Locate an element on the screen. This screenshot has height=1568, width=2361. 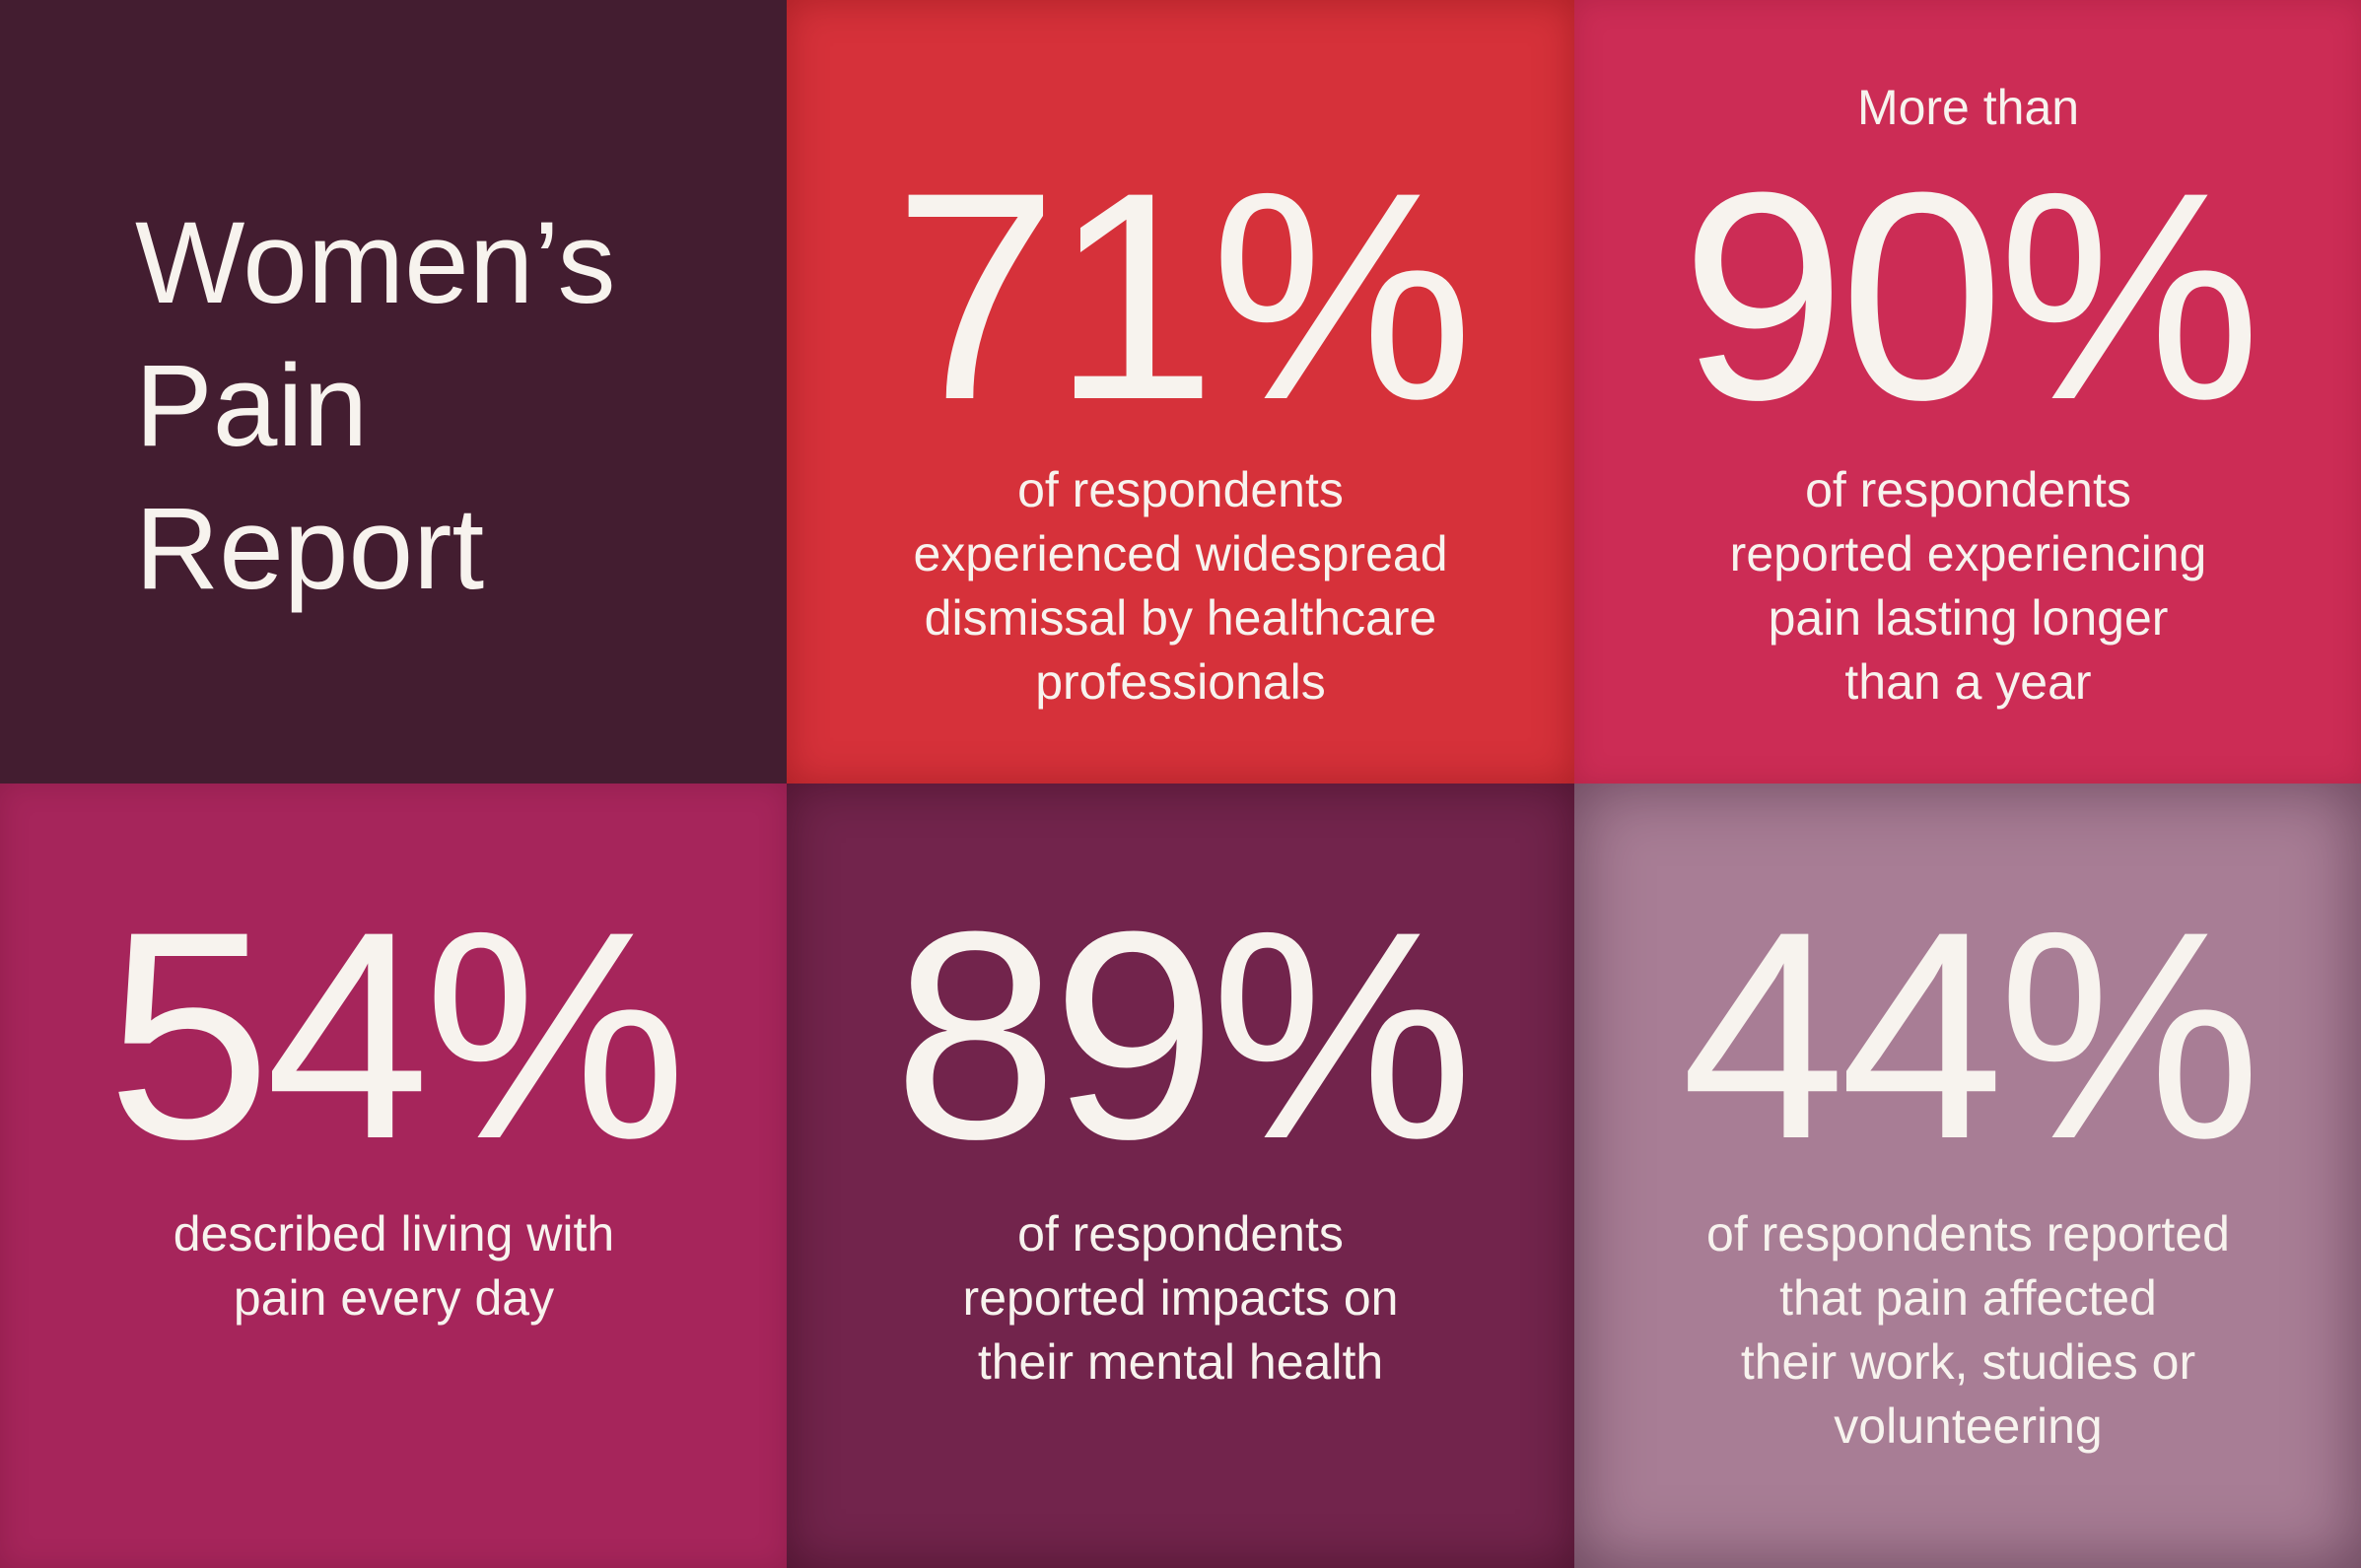
description-line: reported experiencing is located at coordinates (1968, 553).